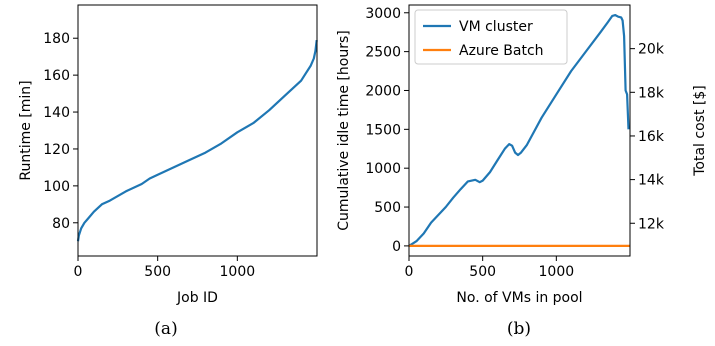  What do you see at coordinates (519, 329) in the screenshot?
I see `panel-caption: (b)` at bounding box center [519, 329].